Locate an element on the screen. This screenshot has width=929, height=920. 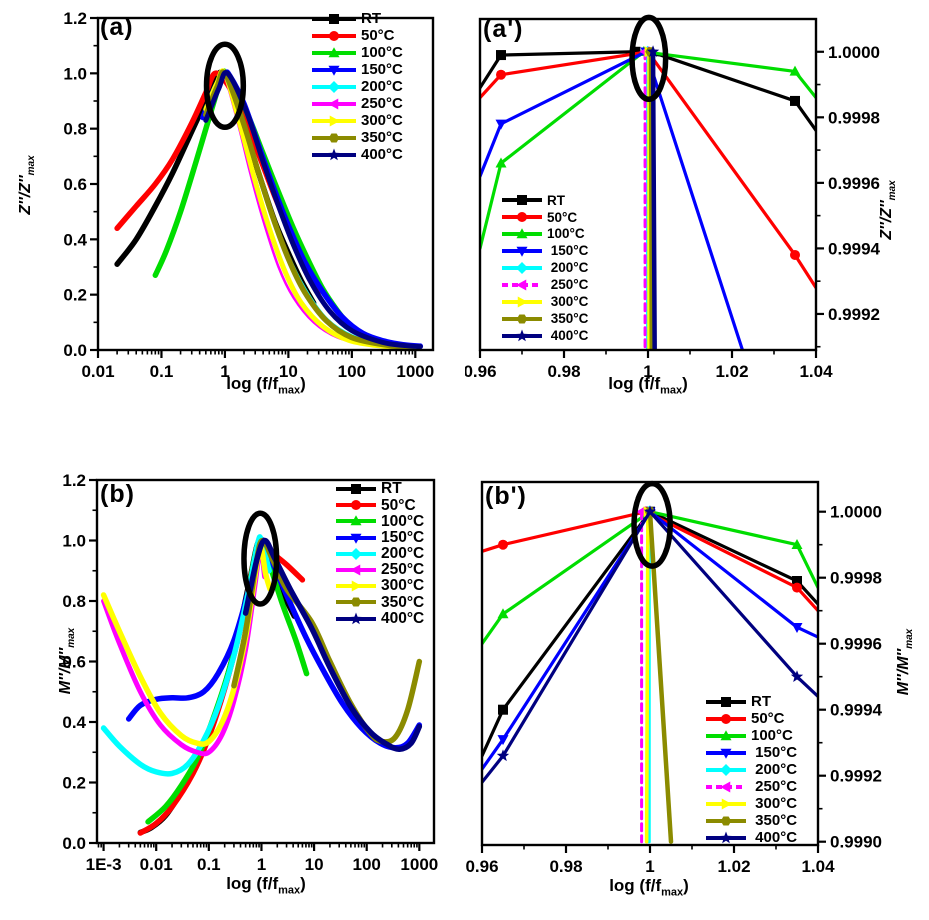
panel-a-ylabel: Z″/Z″max is located at coordinates (27, 184).